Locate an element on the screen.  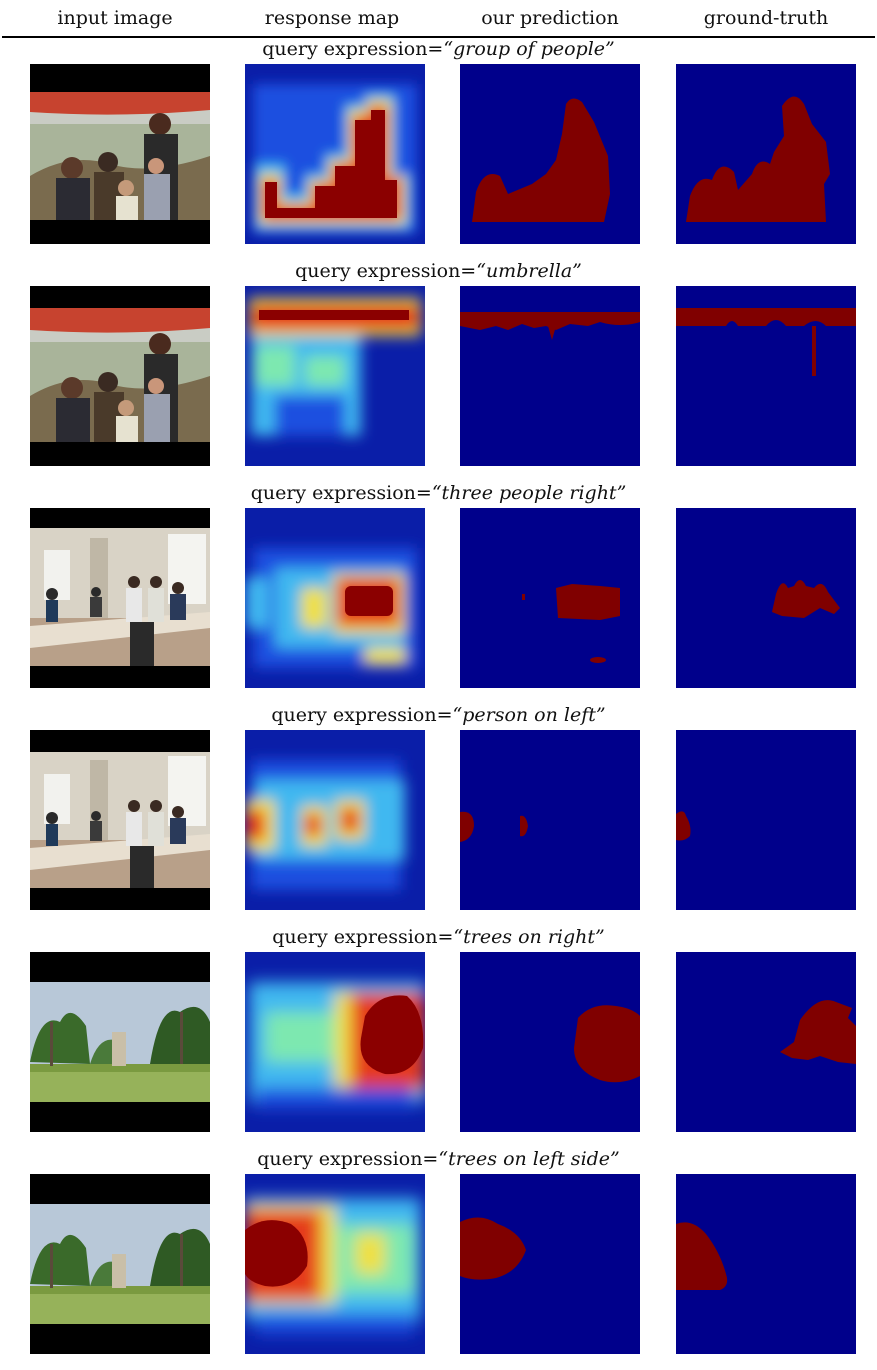
column-header-ground-truth: ground-truth is located at coordinates (766, 18).